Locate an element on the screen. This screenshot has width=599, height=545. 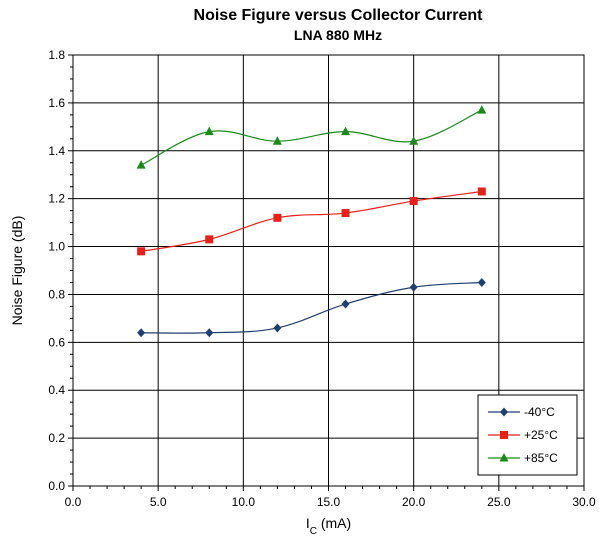
x-tick-label: 15.0 is located at coordinates (329, 502).